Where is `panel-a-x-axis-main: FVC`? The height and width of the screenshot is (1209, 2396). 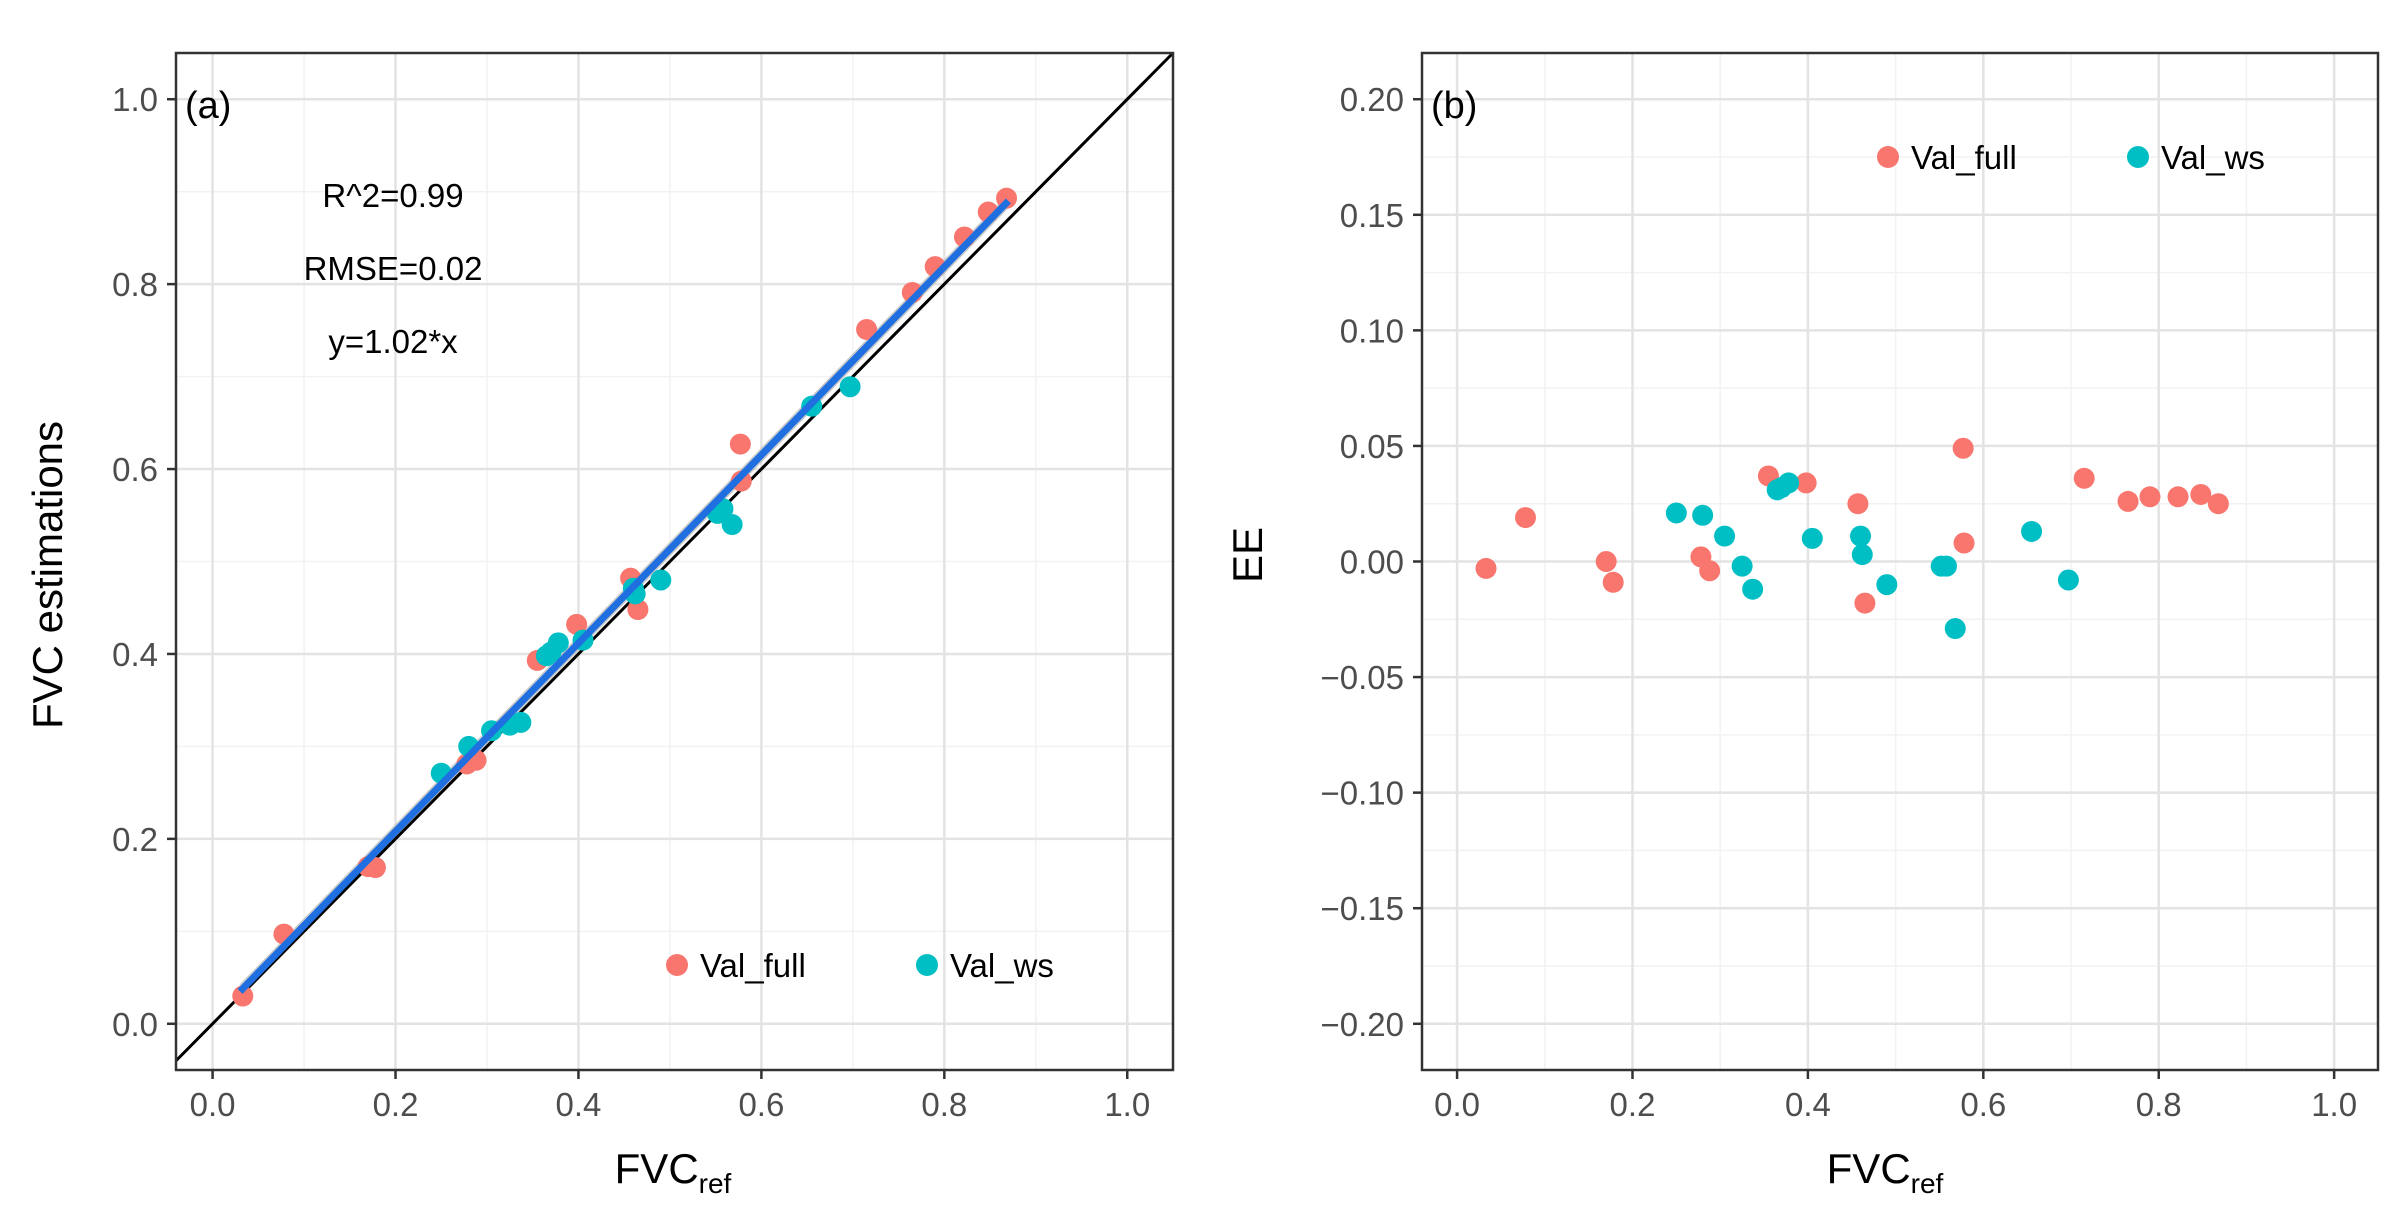 panel-a-x-axis-main: FVC is located at coordinates (657, 1168).